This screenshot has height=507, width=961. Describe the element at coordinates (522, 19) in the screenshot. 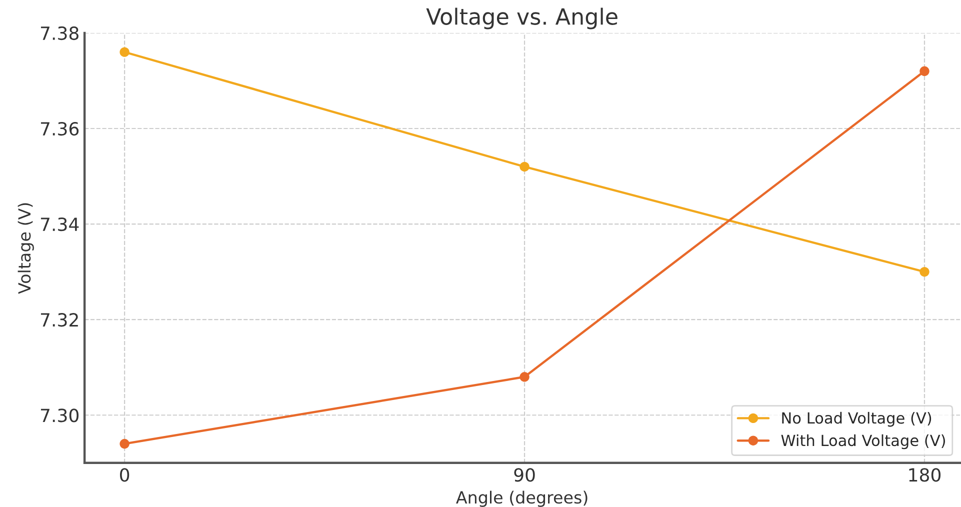

I see `chart-title: Voltage vs. Angle` at that location.